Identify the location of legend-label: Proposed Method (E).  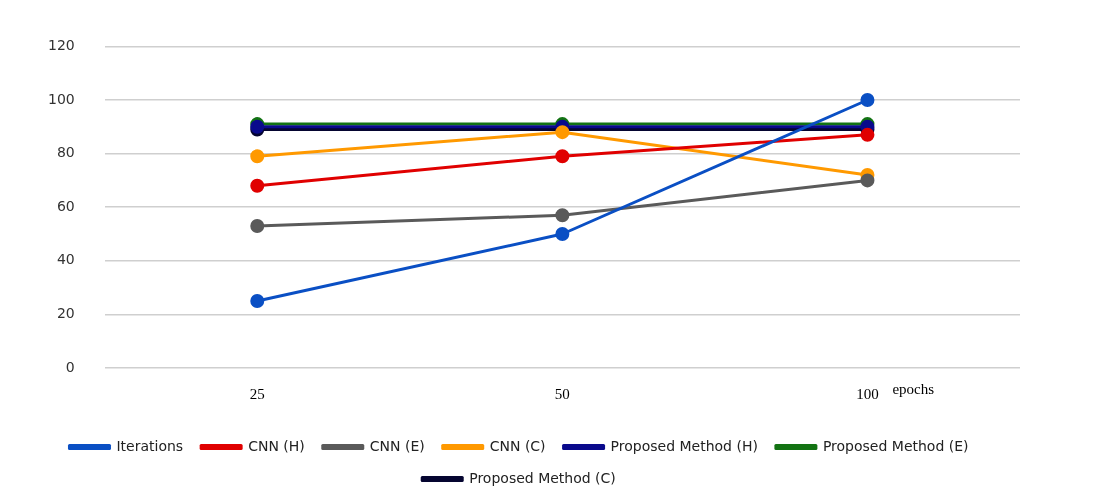
(895, 445).